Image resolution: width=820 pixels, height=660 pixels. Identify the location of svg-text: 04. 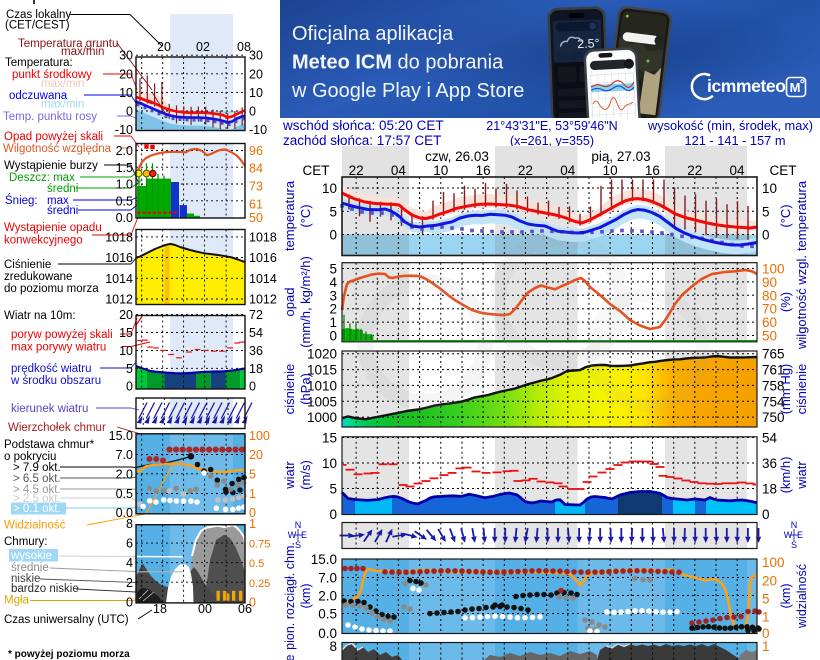
(738, 170).